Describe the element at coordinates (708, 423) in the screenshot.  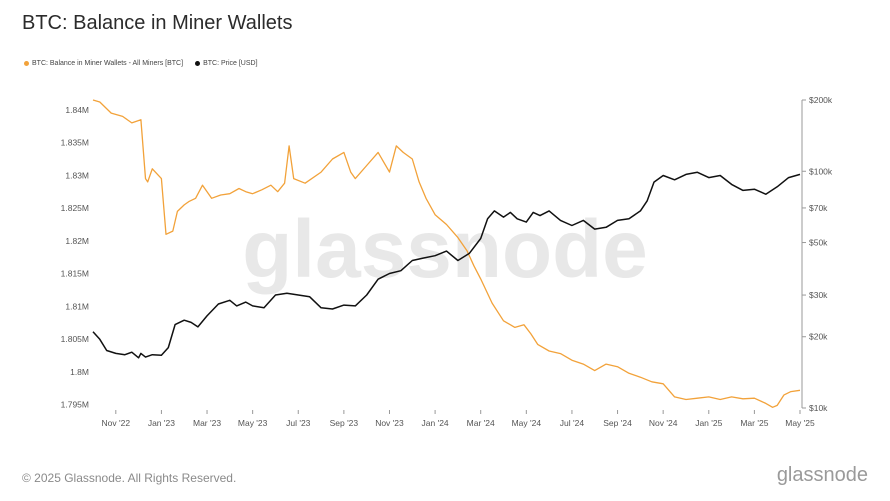
I see `x-tick-label: Jan '25` at that location.